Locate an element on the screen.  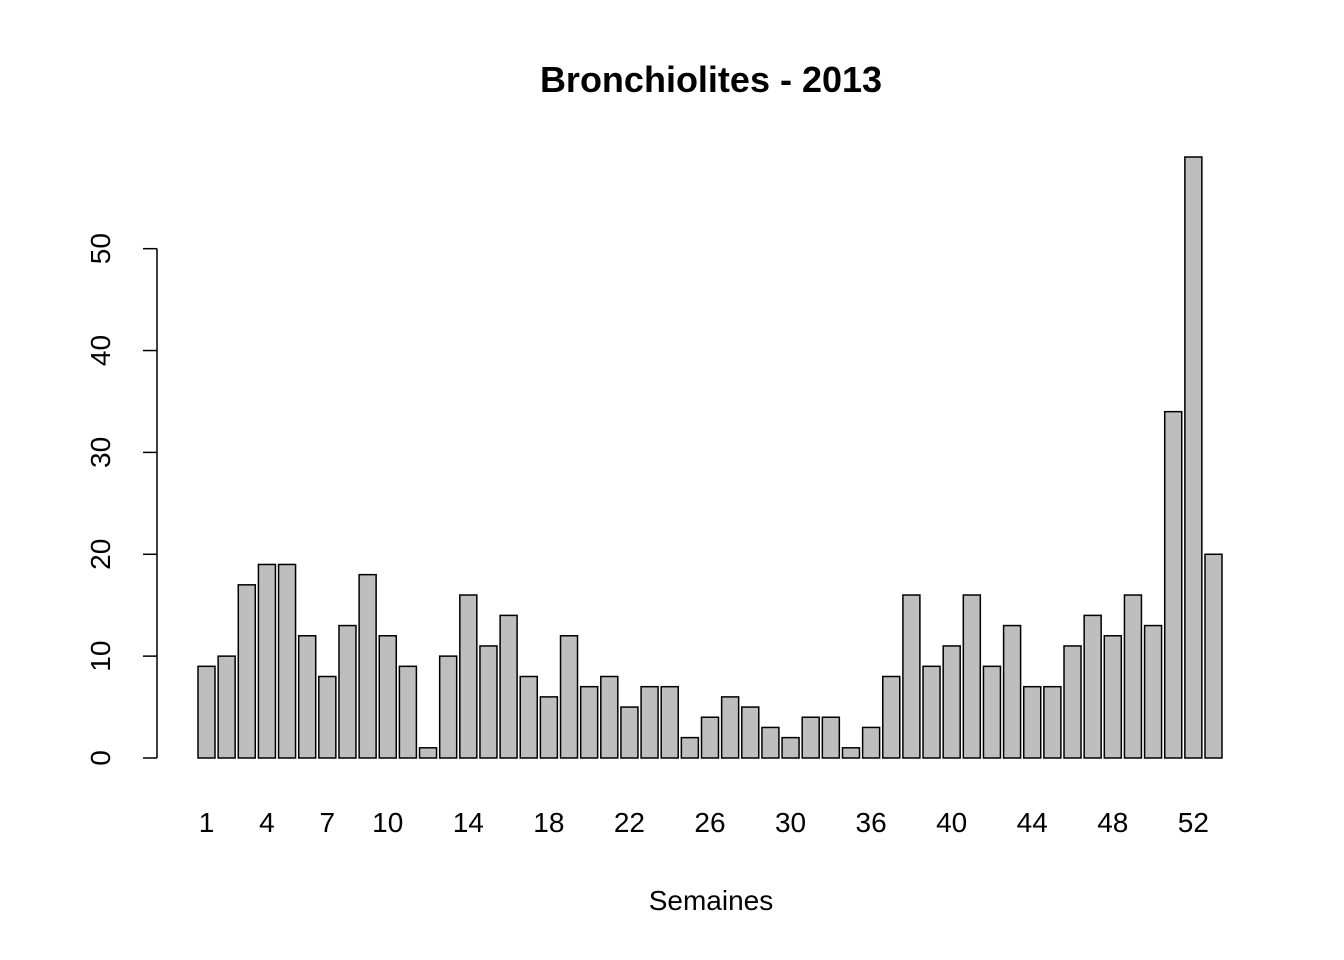
y-tick-label: 10 is located at coordinates (100, 656).